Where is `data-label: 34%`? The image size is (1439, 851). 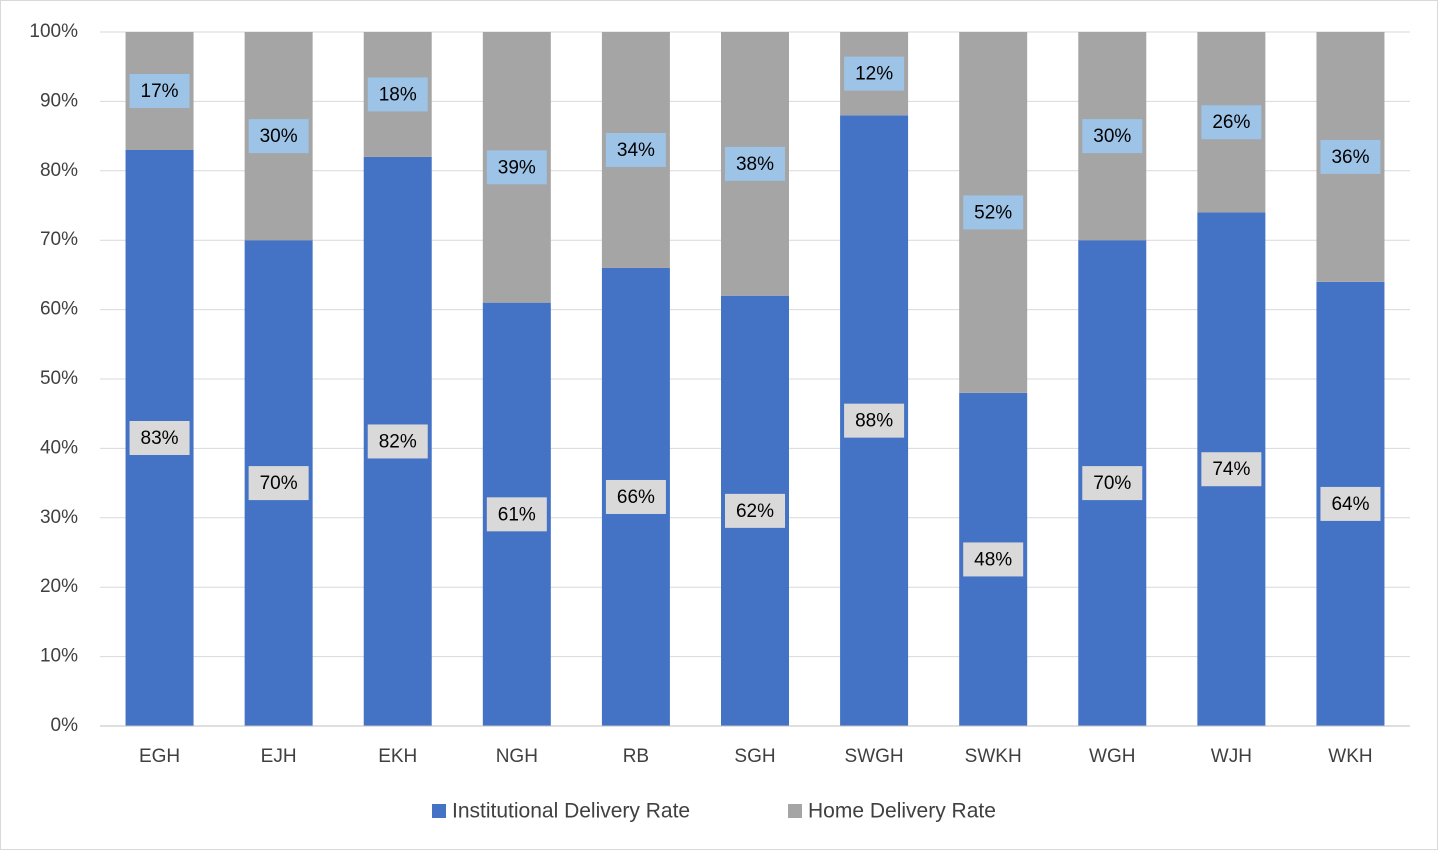 data-label: 34% is located at coordinates (636, 150).